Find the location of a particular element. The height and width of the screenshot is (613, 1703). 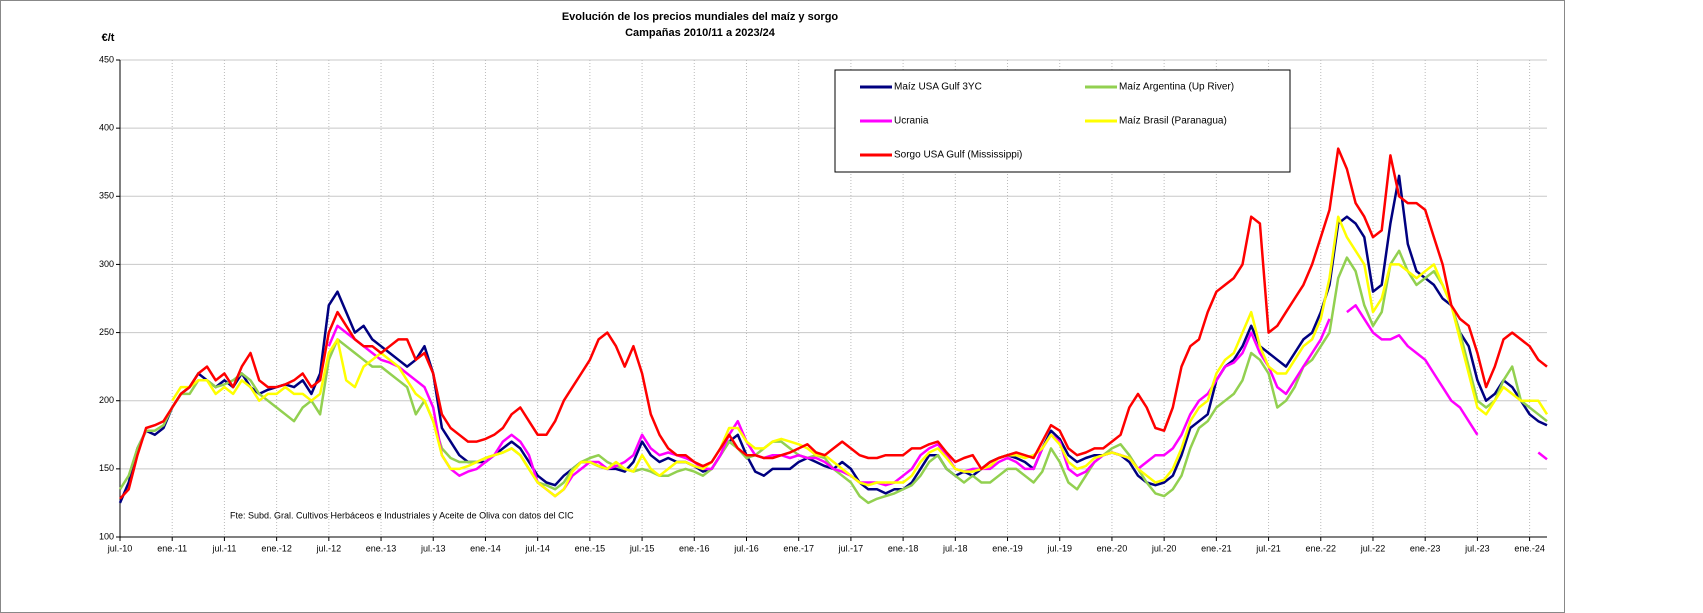

y-tick-label: 100 is located at coordinates (106, 536).